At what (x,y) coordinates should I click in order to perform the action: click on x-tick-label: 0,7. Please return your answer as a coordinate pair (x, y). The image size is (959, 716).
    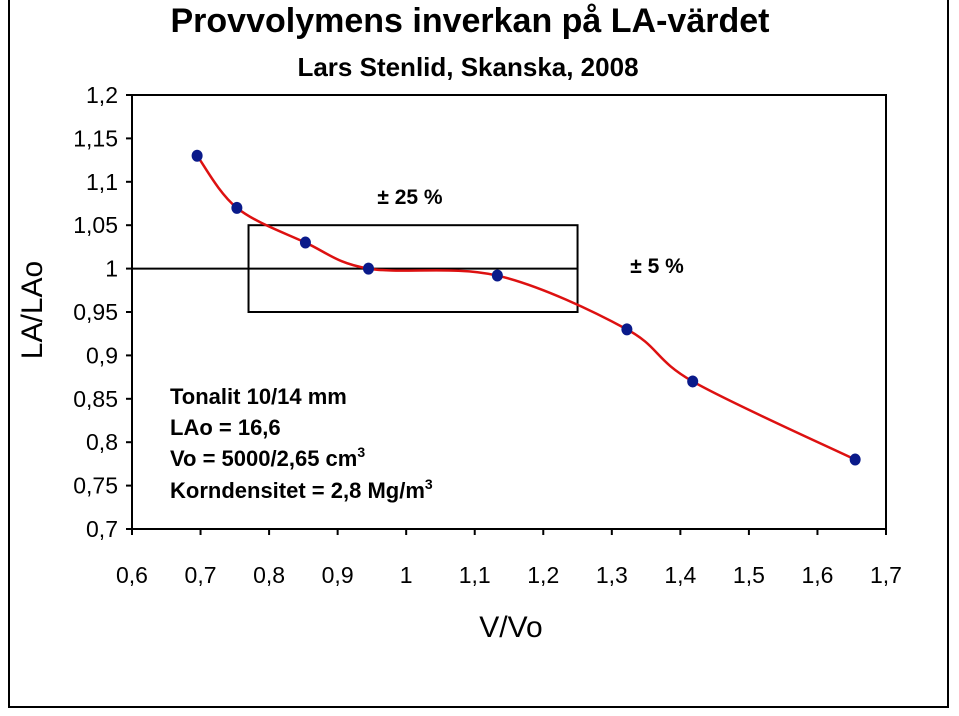
    Looking at the image, I should click on (201, 575).